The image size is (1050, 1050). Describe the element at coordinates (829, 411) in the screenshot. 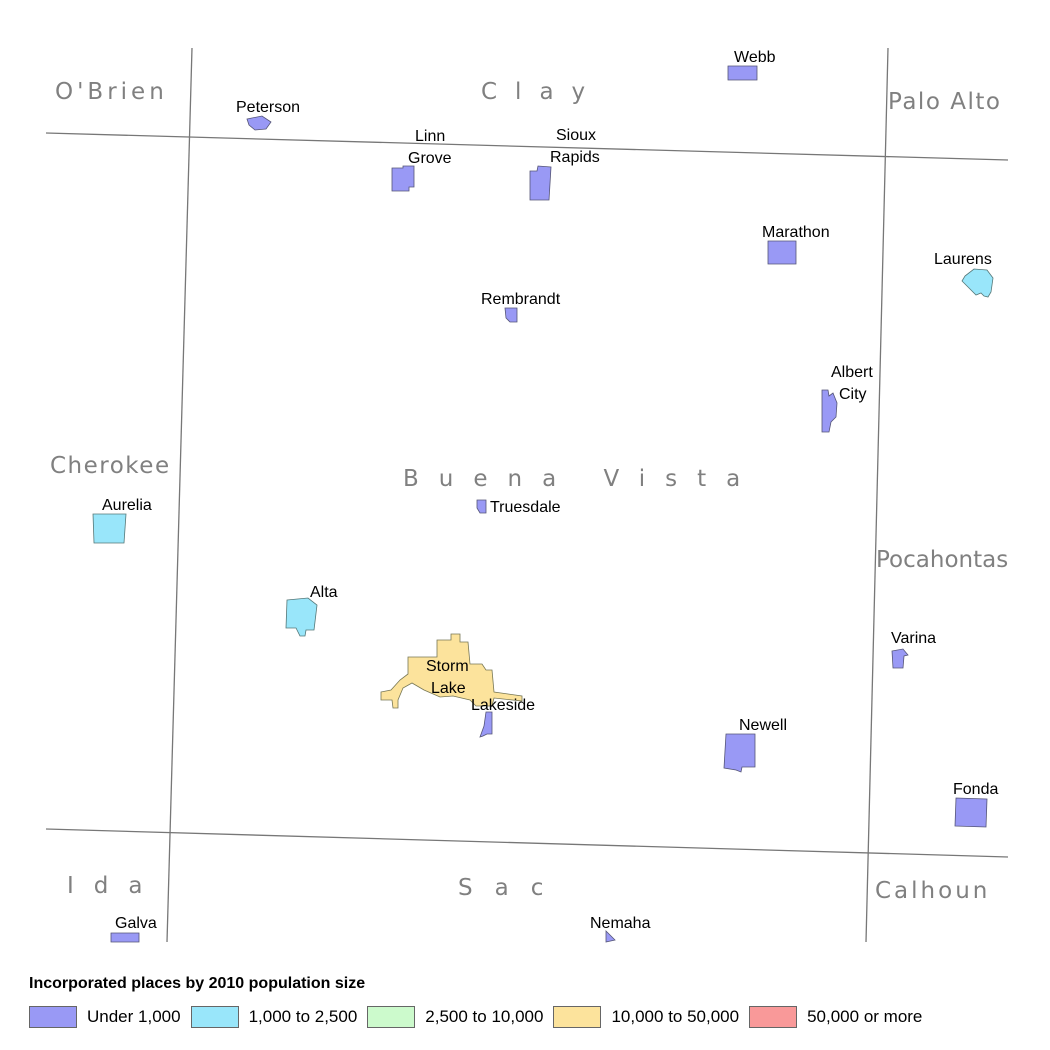

I see `place-albert-city` at that location.